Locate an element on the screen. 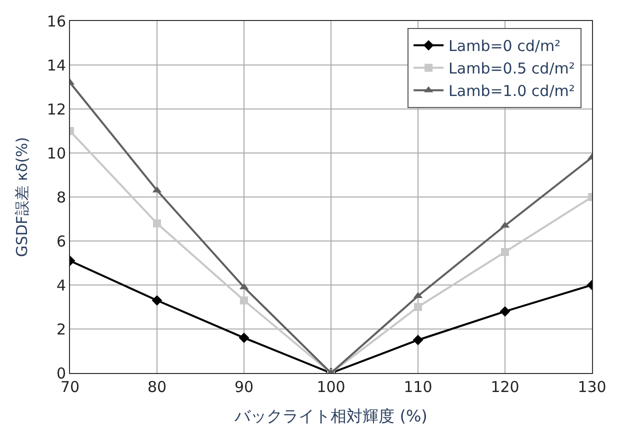 This screenshot has height=434, width=618. y-tick-label: 14 is located at coordinates (56, 65).